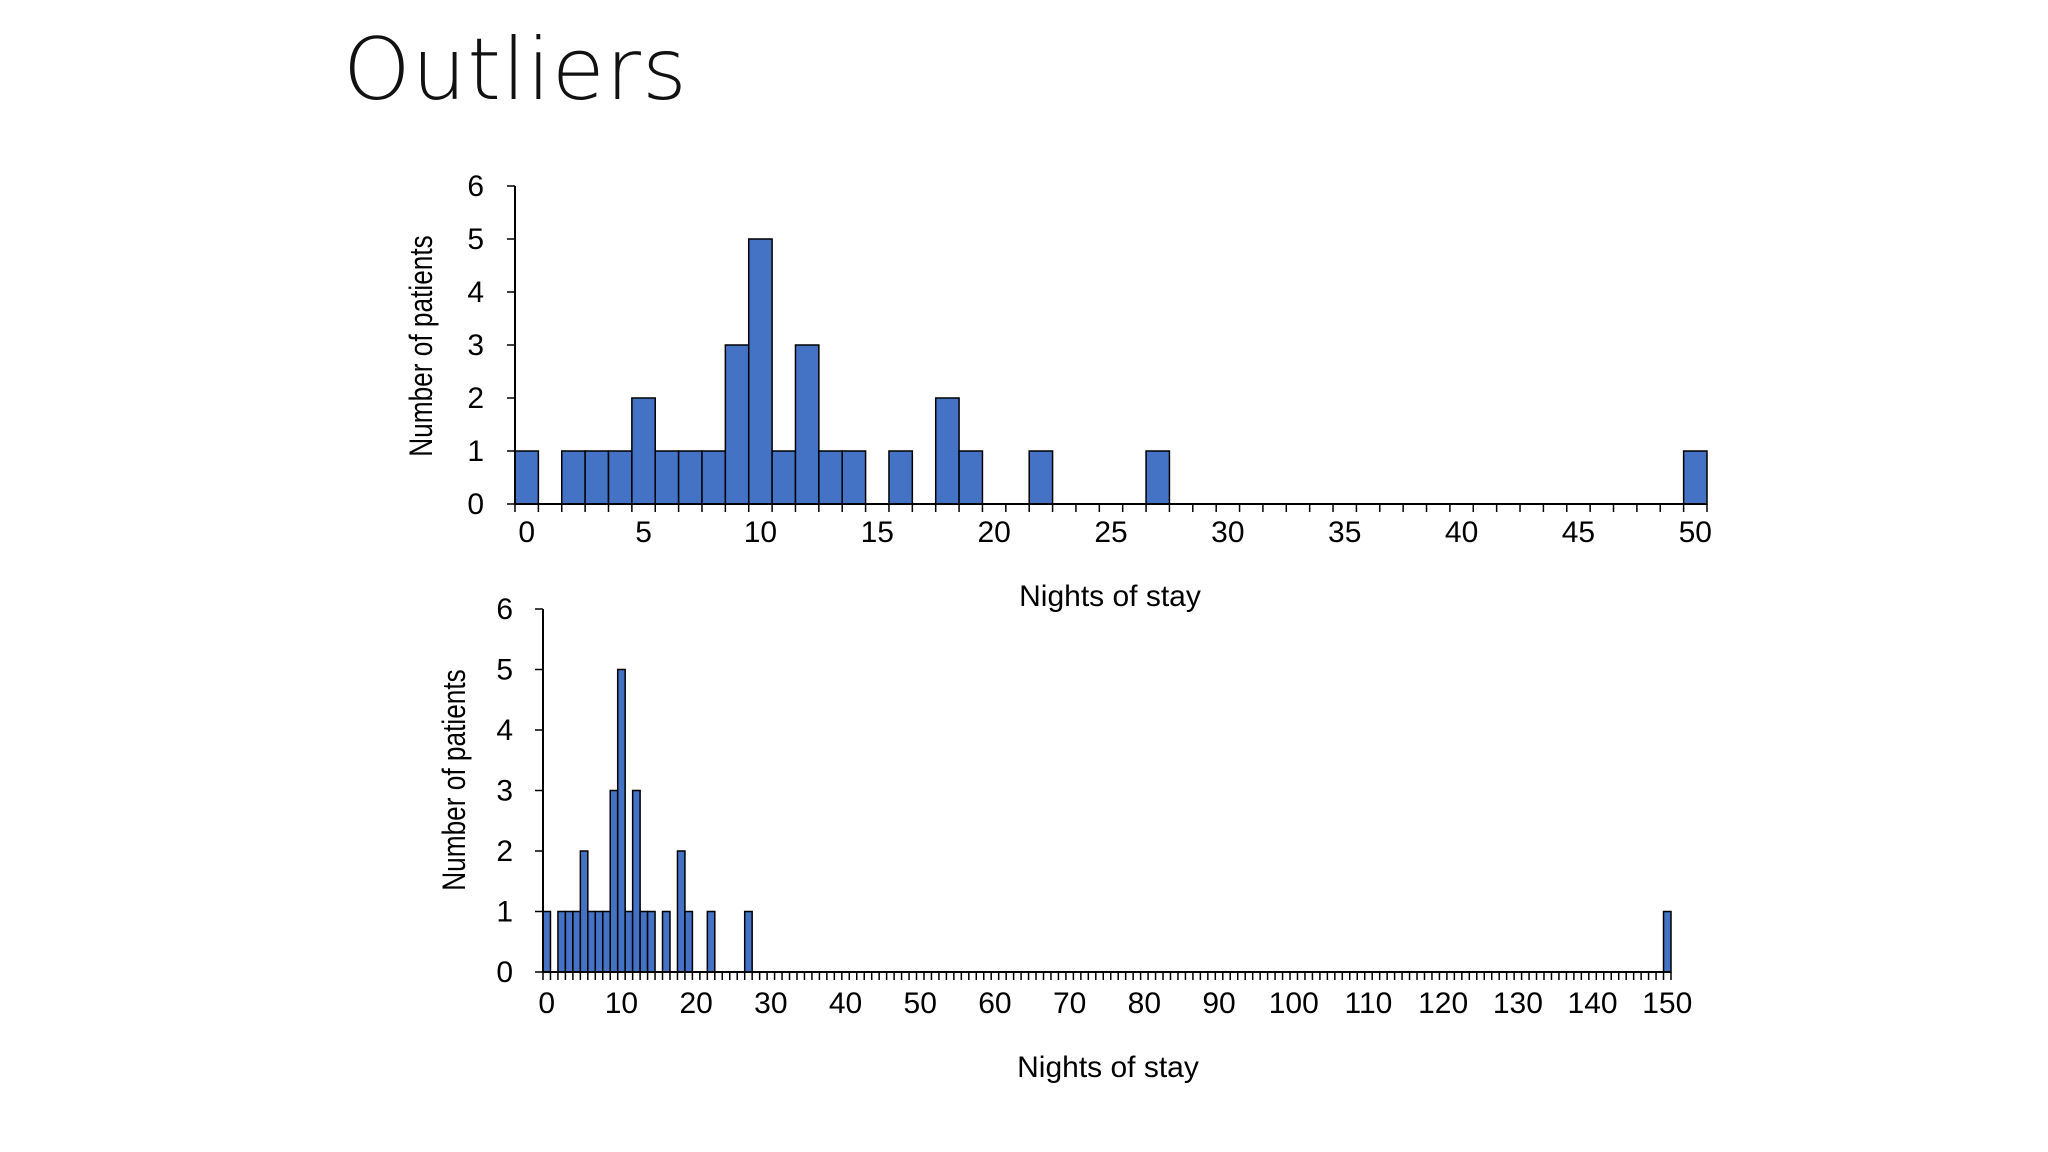  What do you see at coordinates (1144, 1003) in the screenshot?
I see `x-tick-label: 80` at bounding box center [1144, 1003].